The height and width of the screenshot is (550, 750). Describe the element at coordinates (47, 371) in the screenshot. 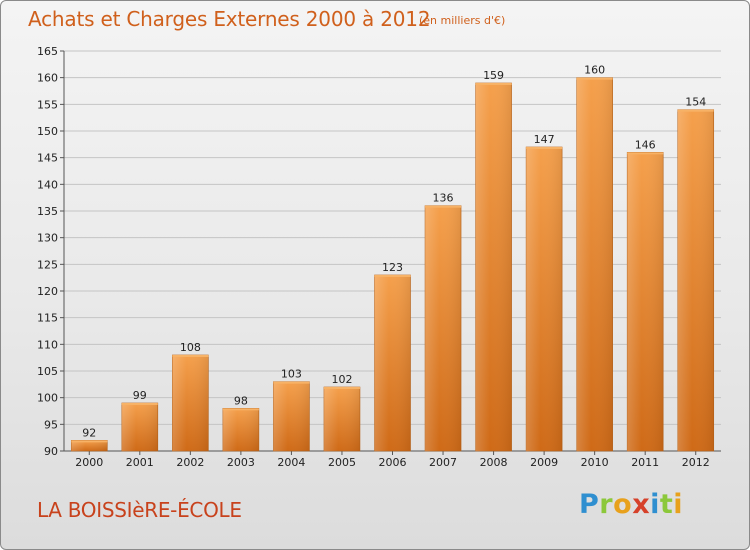

I see `y-tick-label: 105` at that location.